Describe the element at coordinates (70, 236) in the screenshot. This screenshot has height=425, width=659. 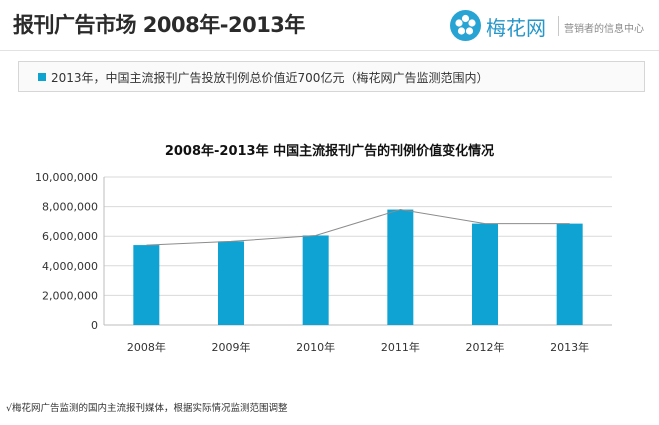
I see `y-tick-label: 6,000,000` at that location.